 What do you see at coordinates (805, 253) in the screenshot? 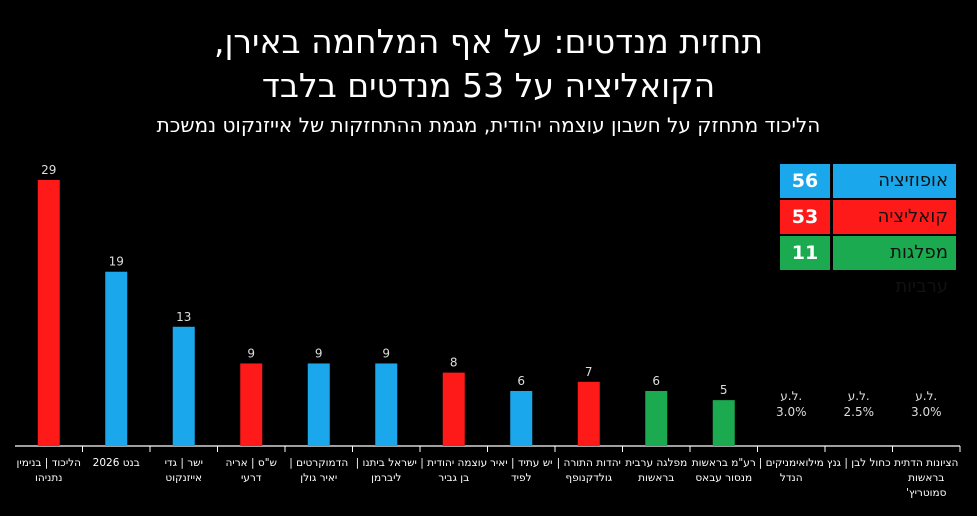
I see `legend-value-arab-parties: 11` at bounding box center [805, 253].